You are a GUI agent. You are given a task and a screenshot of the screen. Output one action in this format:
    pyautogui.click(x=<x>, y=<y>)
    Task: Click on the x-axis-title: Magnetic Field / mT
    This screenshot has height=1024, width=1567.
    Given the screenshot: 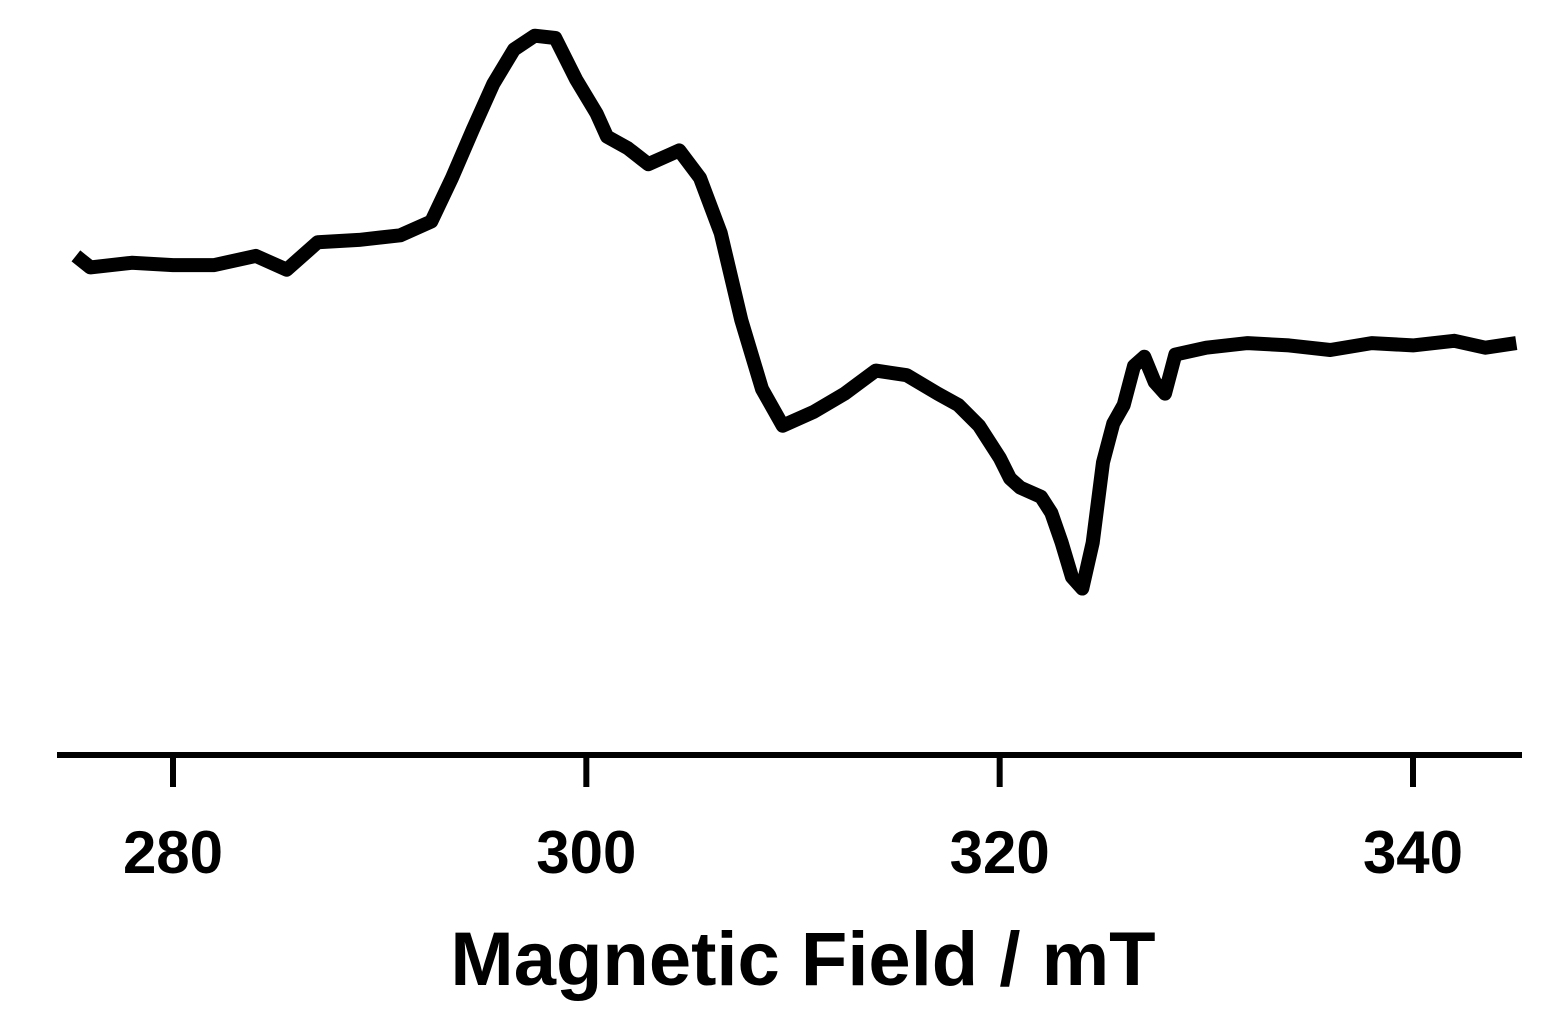 What is the action you would take?
    pyautogui.click(x=802, y=959)
    